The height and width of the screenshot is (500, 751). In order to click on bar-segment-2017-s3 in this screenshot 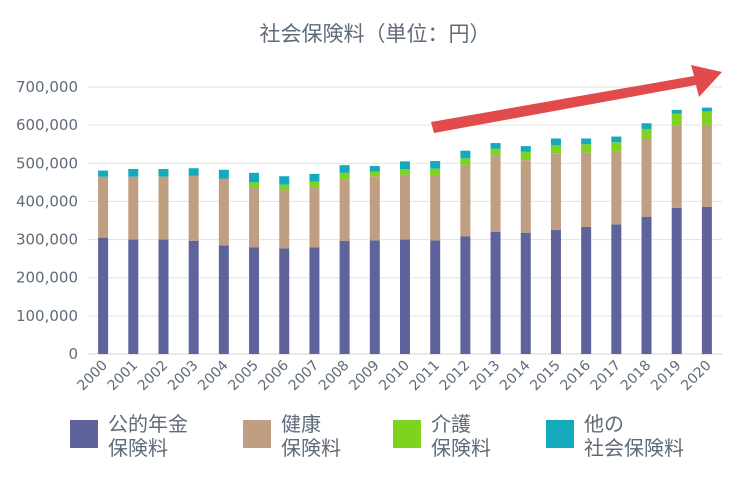, I will do `click(616, 139)`.